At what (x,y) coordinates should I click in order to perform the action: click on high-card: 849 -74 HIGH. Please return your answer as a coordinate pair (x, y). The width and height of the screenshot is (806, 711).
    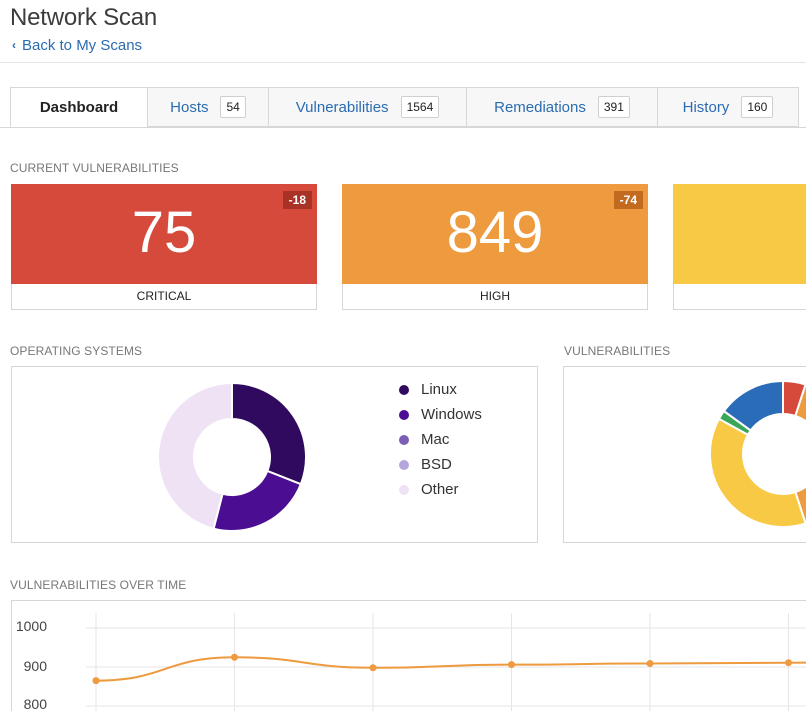
    Looking at the image, I should click on (495, 247).